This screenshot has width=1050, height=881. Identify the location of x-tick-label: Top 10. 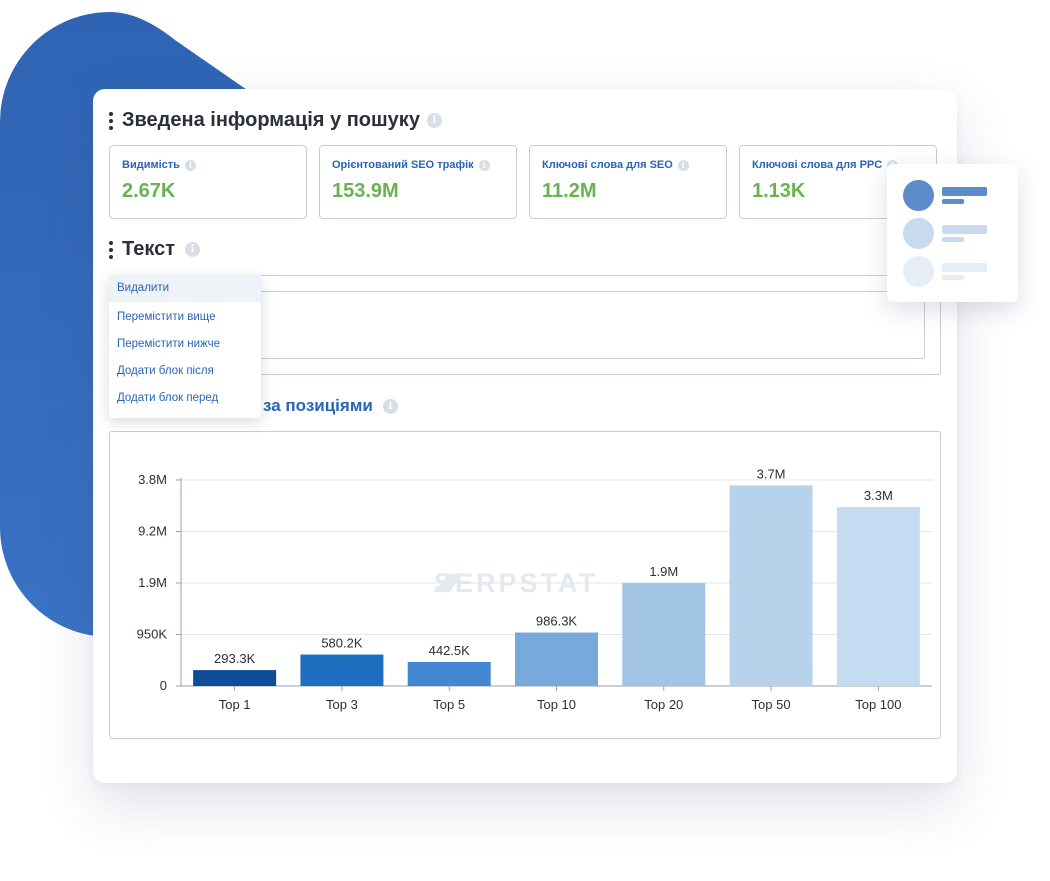
(556, 704).